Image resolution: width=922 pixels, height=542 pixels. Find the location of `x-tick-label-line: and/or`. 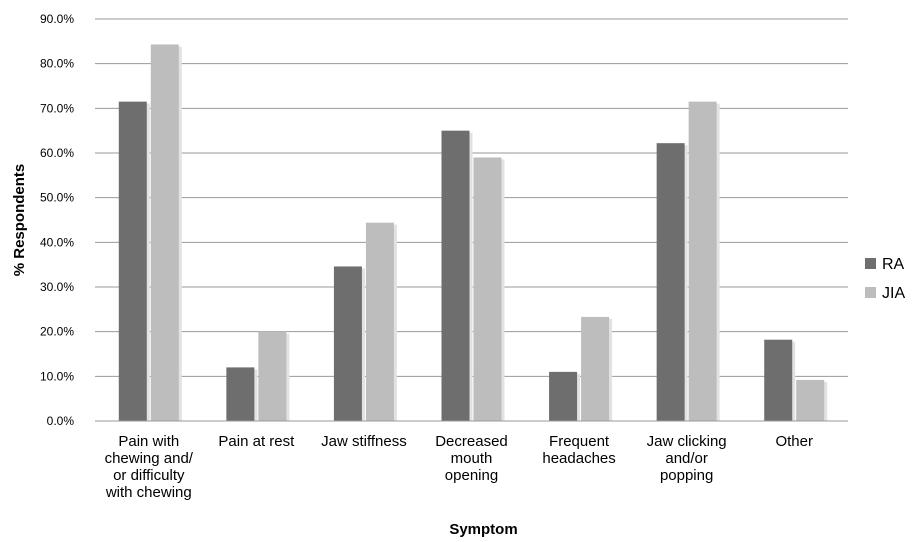

x-tick-label-line: and/or is located at coordinates (686, 458).